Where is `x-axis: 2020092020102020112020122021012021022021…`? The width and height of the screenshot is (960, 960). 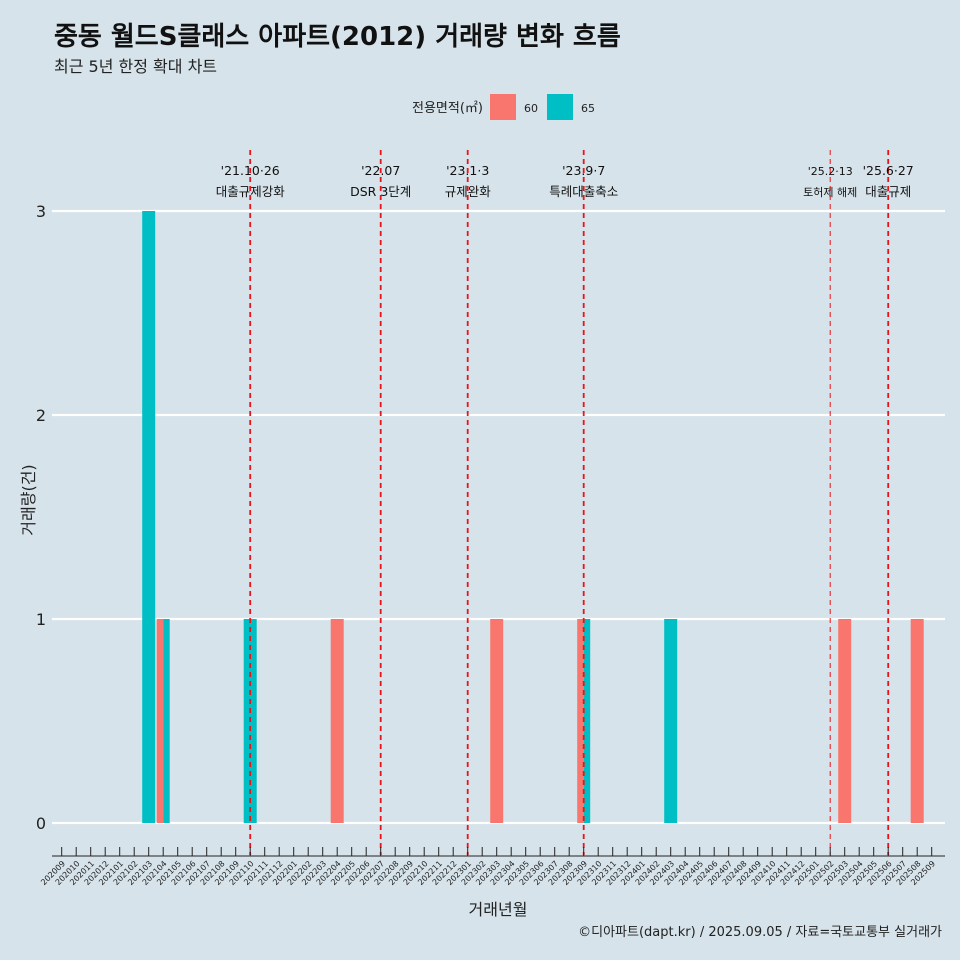
x-axis: 2020092020102020112020122021012021022021… is located at coordinates (492, 867).